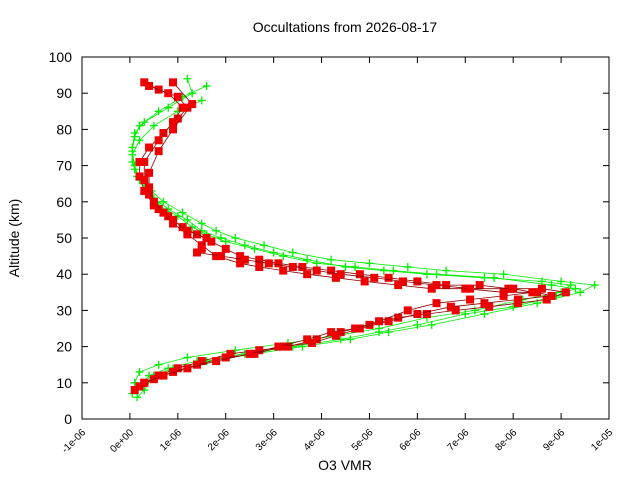  What do you see at coordinates (61, 57) in the screenshot?
I see `y-tick-label: 100` at bounding box center [61, 57].